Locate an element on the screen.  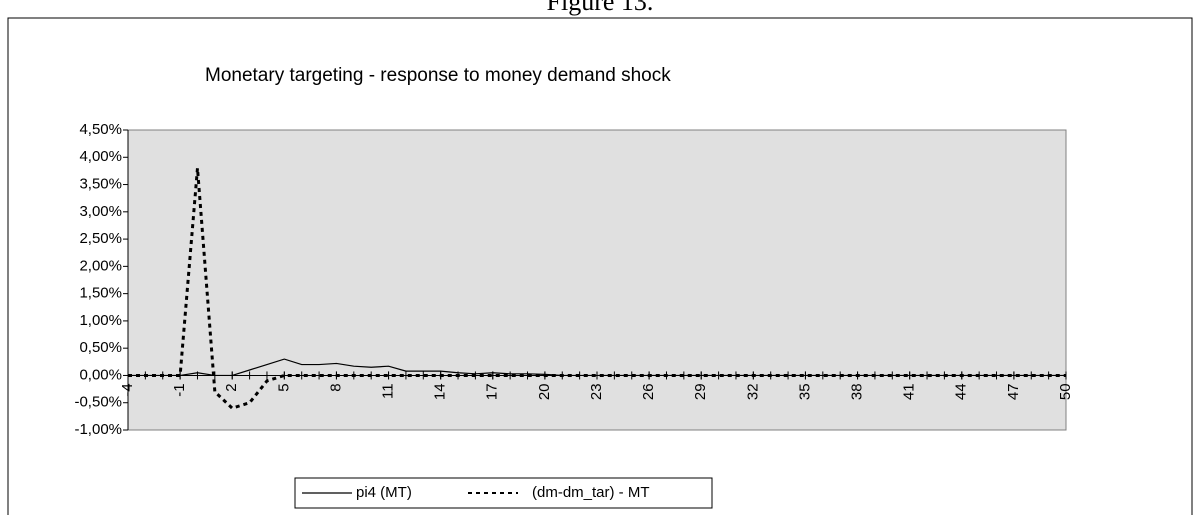
x-tick-label: 50 is located at coordinates (1065, 391).